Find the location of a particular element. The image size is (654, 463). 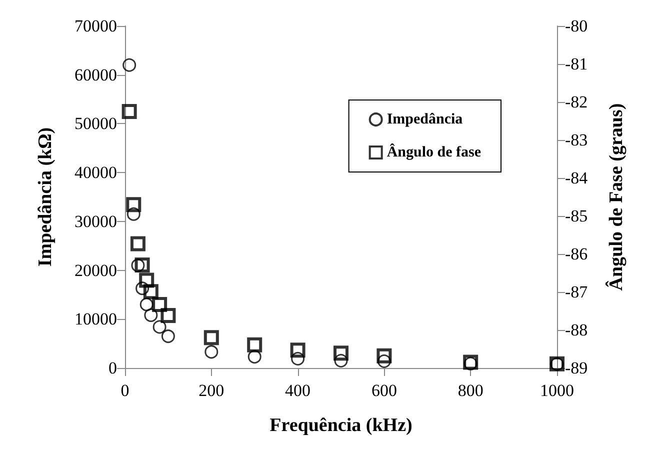

y2-tick-label: -86 is located at coordinates (576, 254).